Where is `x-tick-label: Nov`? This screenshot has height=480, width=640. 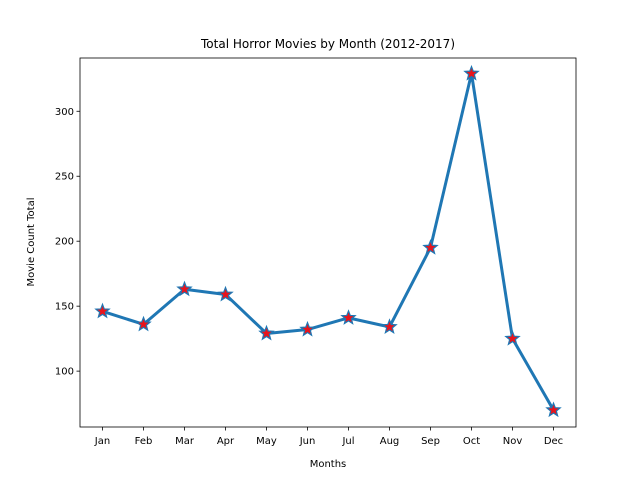 x-tick-label: Nov is located at coordinates (513, 441).